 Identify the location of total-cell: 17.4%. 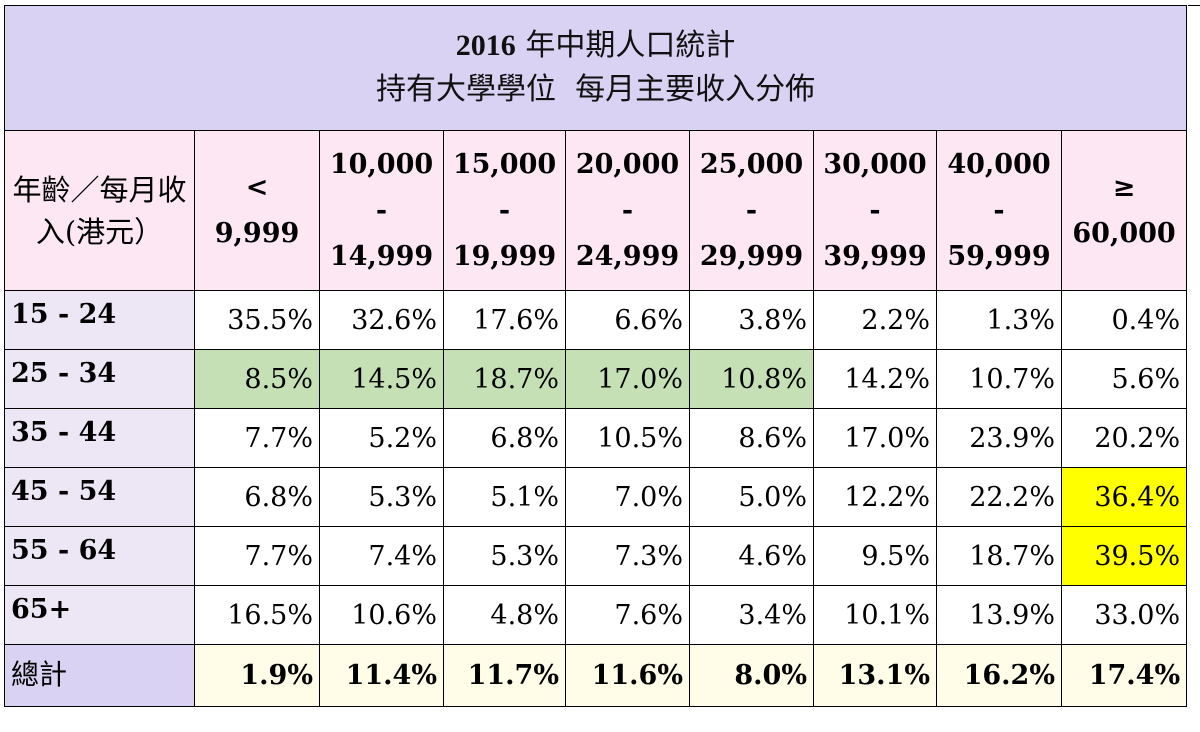
(1124, 675).